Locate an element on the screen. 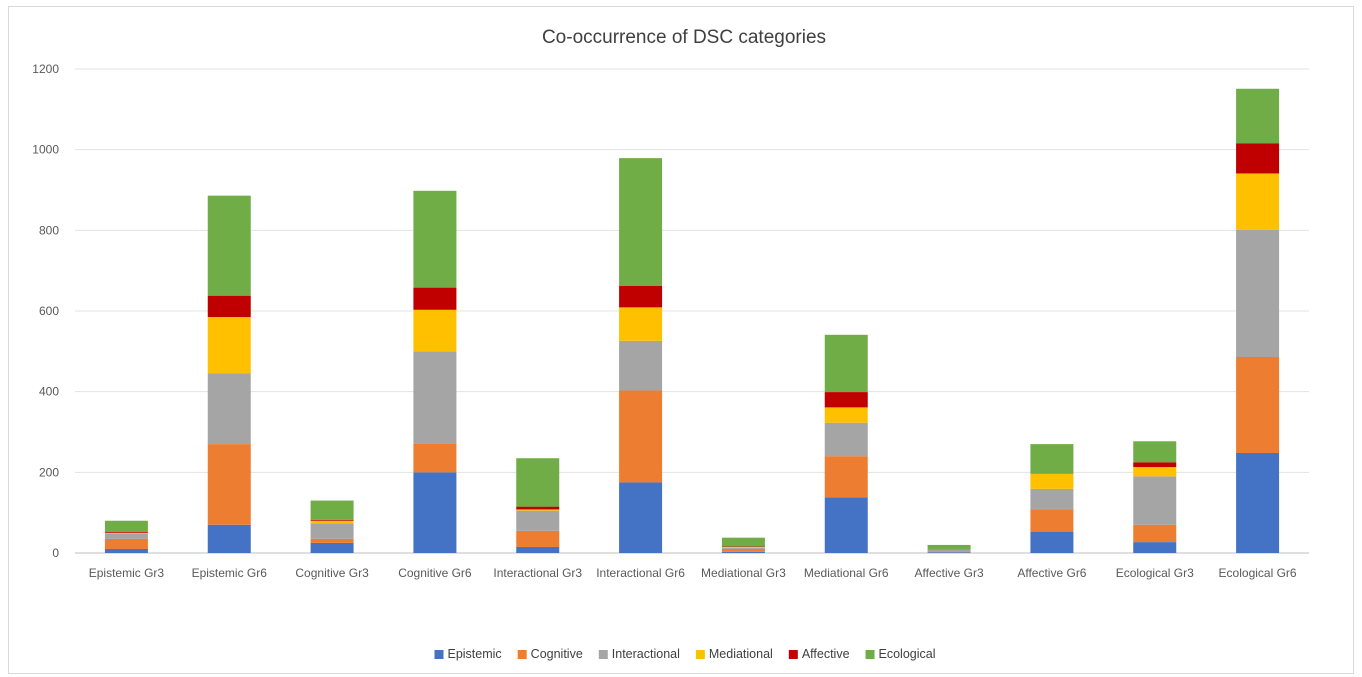  legend-item-cognitive: Cognitive is located at coordinates (550, 654).